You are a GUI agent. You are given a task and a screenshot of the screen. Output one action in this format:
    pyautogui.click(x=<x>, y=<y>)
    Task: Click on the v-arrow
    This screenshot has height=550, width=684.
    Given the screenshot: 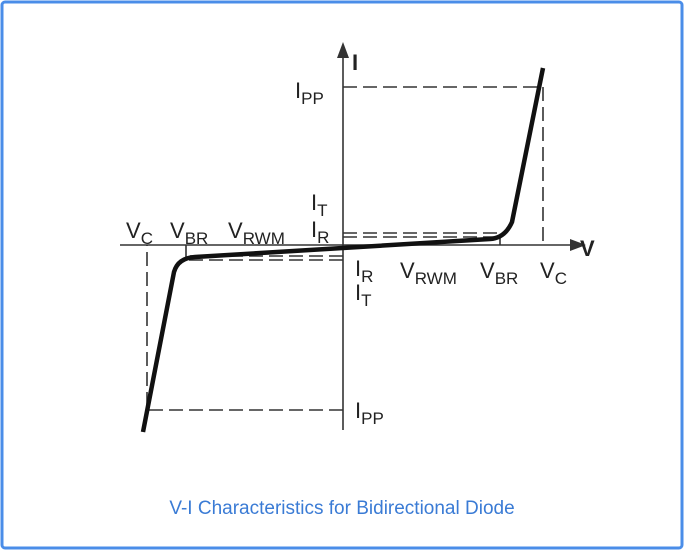 What is the action you would take?
    pyautogui.click(x=578, y=245)
    